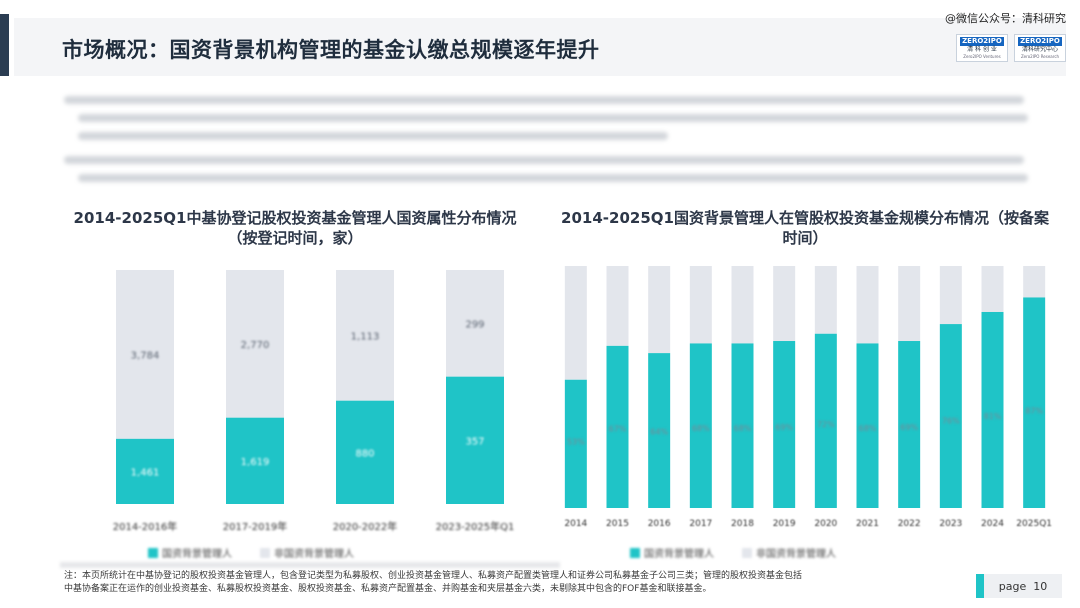 This screenshot has height=608, width=1080. What do you see at coordinates (992, 524) in the screenshot?
I see `x-tick-label: 2024` at bounding box center [992, 524].